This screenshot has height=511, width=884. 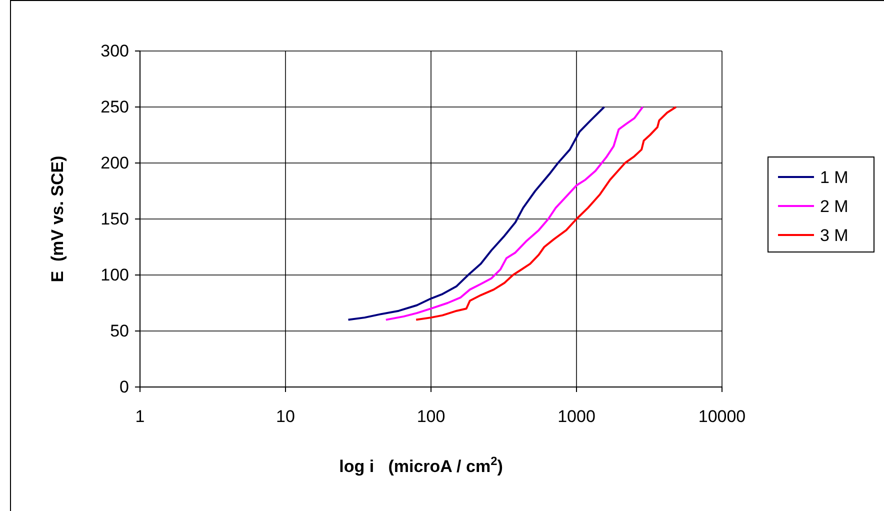 What do you see at coordinates (114, 218) in the screenshot?
I see `y-tick-label: 150` at bounding box center [114, 218].